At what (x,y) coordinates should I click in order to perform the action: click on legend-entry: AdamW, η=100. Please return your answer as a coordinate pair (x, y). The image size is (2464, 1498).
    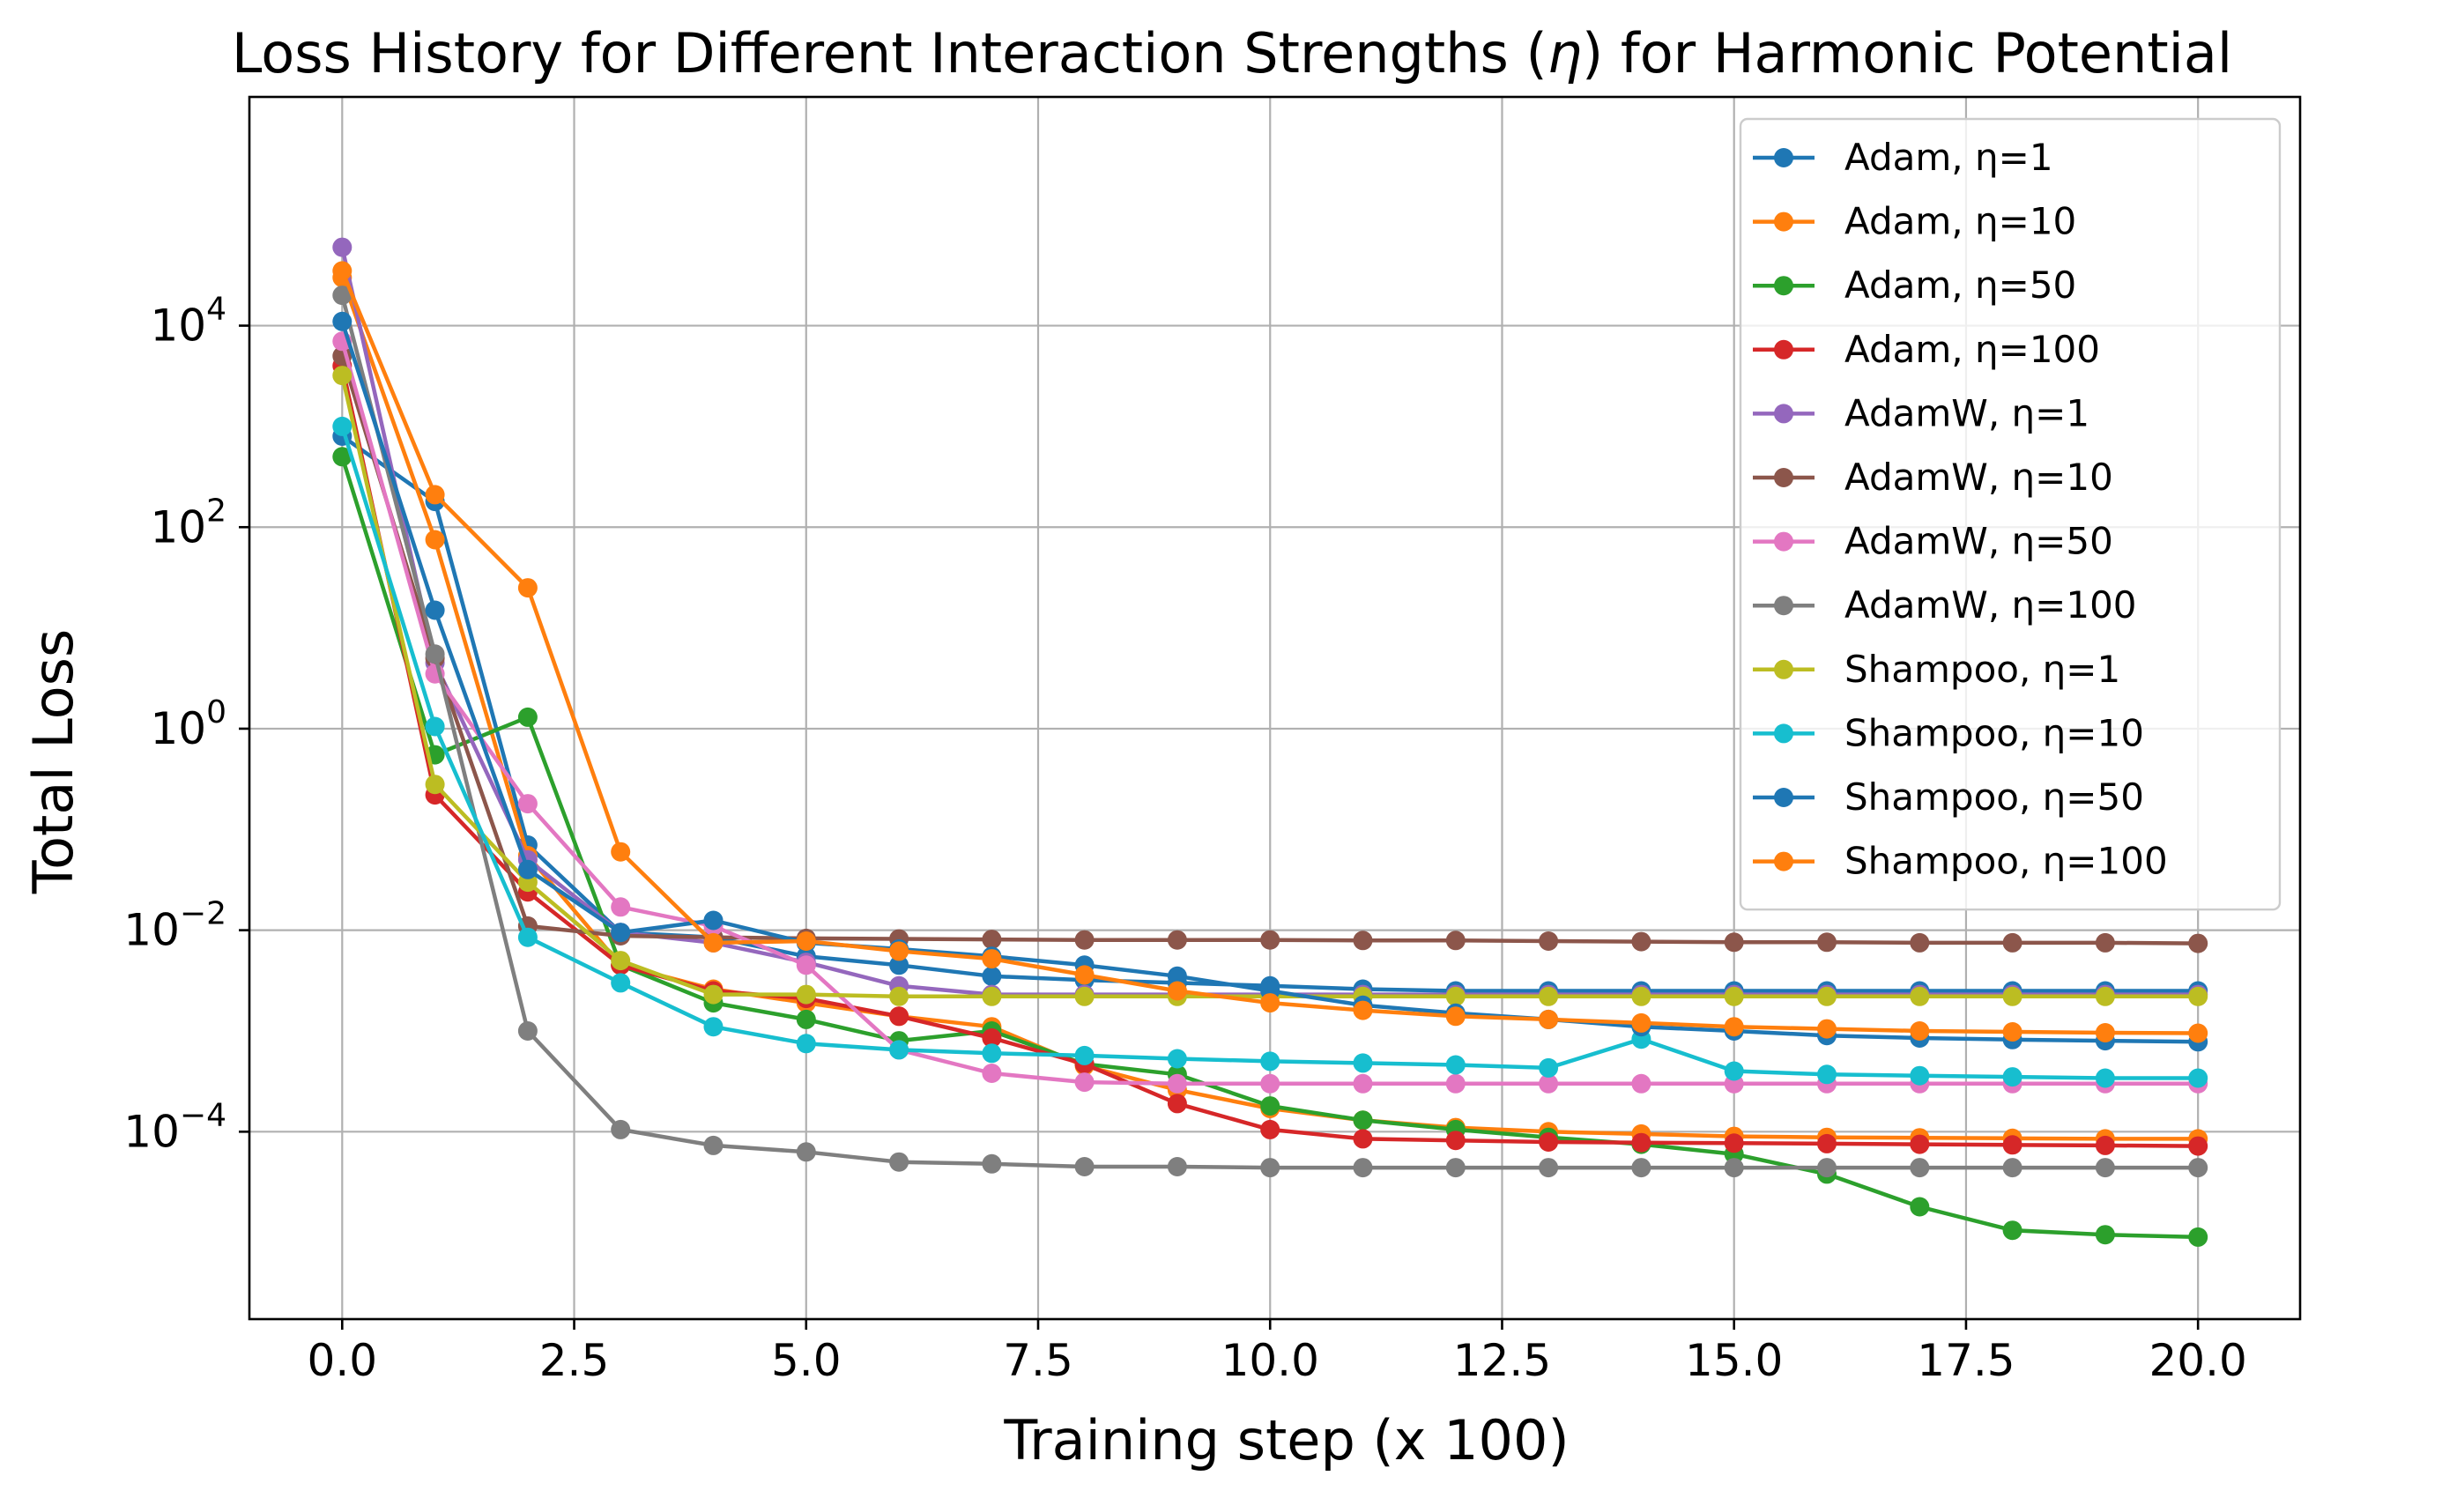
    Looking at the image, I should click on (1945, 605).